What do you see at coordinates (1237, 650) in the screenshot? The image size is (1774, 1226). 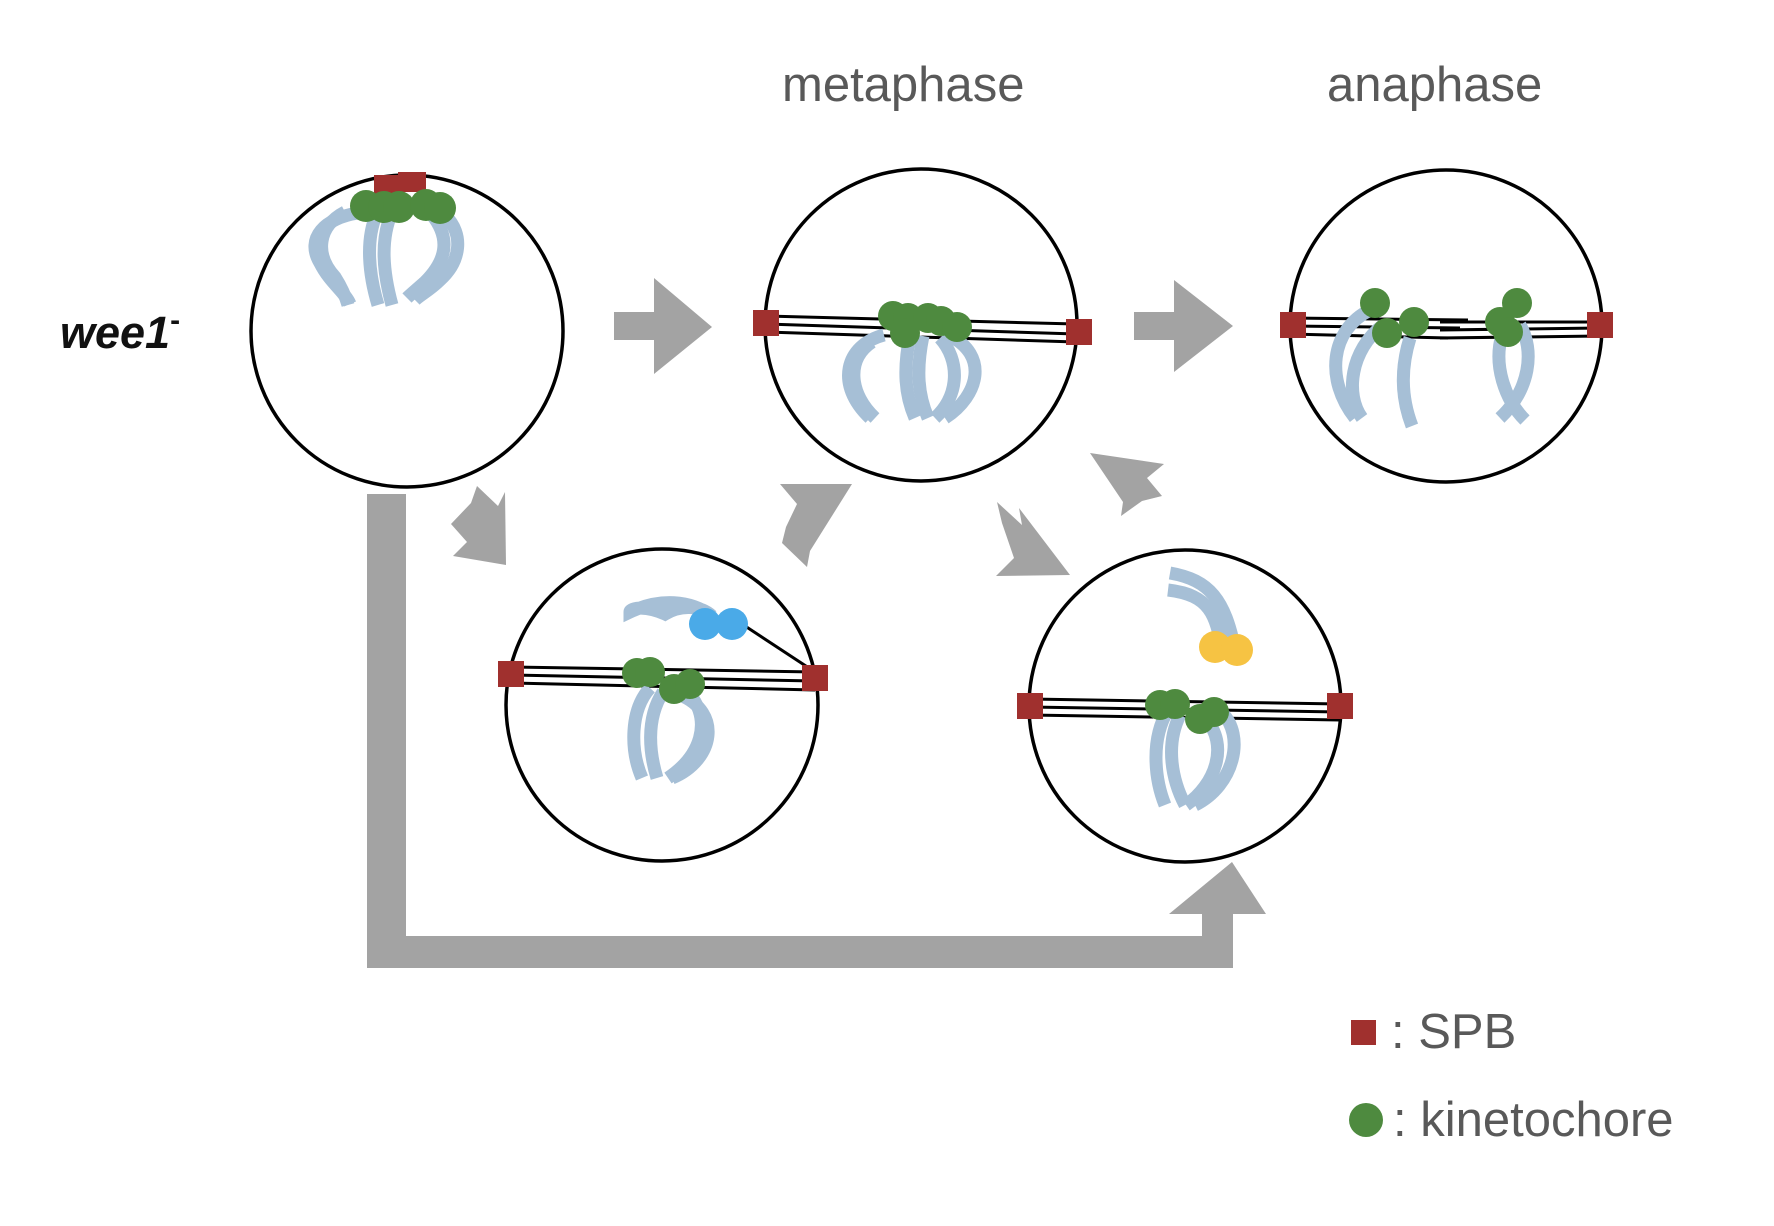 I see `kinetochore-dot-yellow` at bounding box center [1237, 650].